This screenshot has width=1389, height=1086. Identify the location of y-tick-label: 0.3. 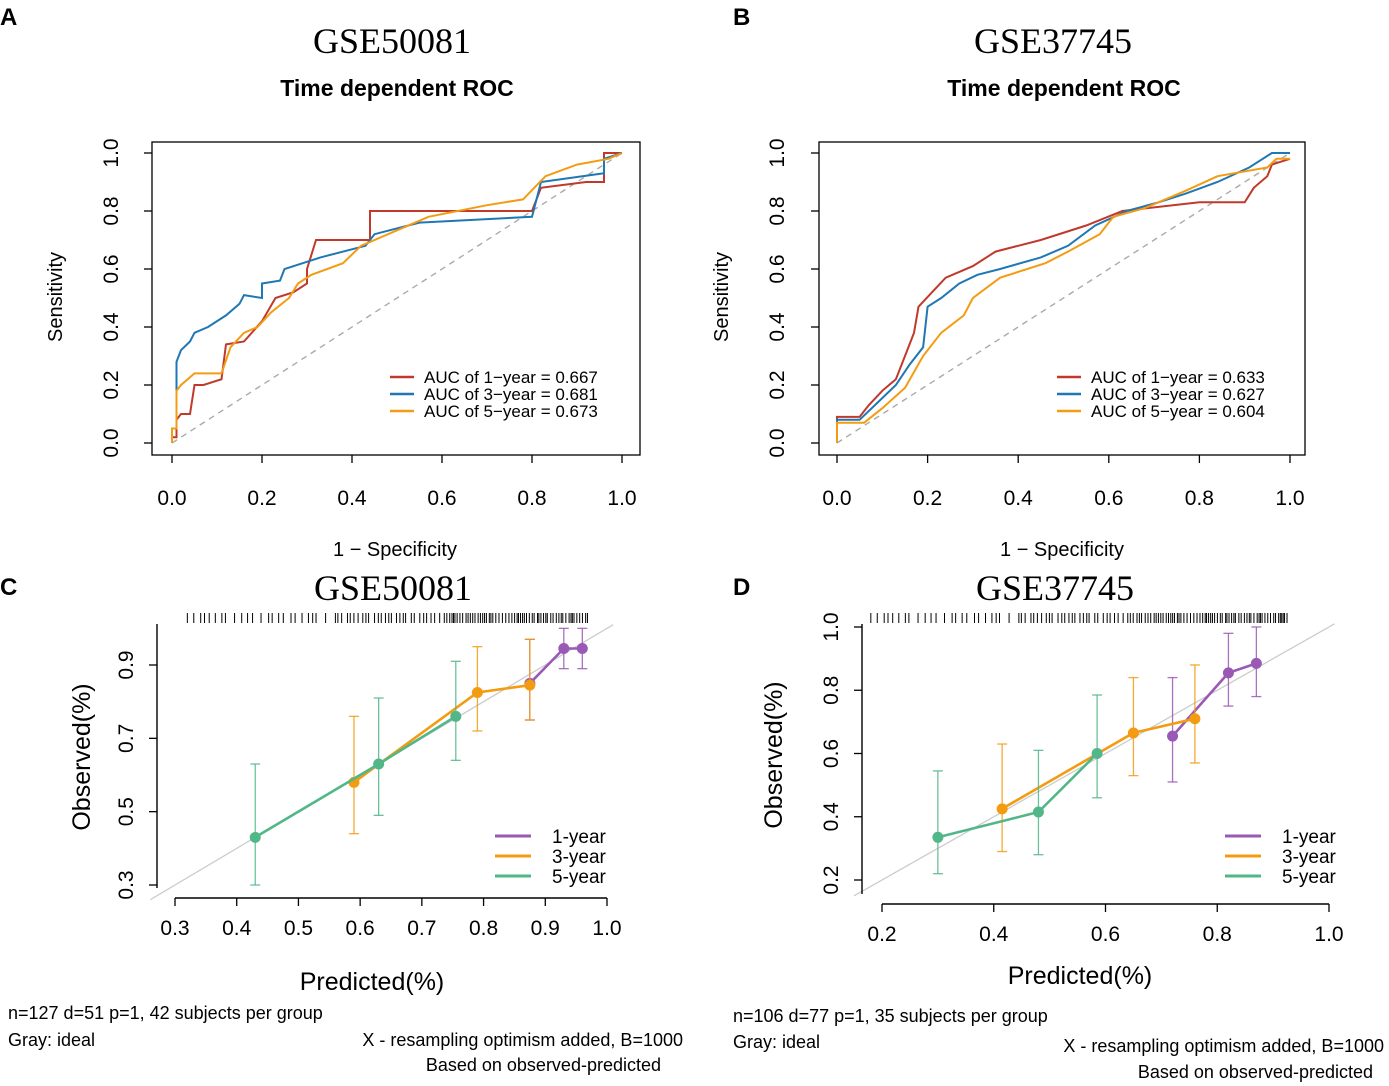
(126, 884).